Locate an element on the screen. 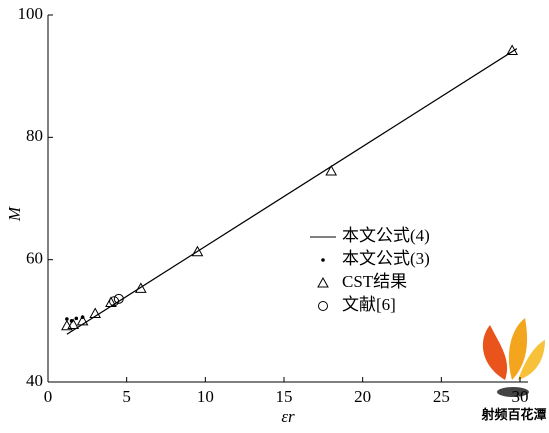  x-tick-label: 20 is located at coordinates (362, 396).